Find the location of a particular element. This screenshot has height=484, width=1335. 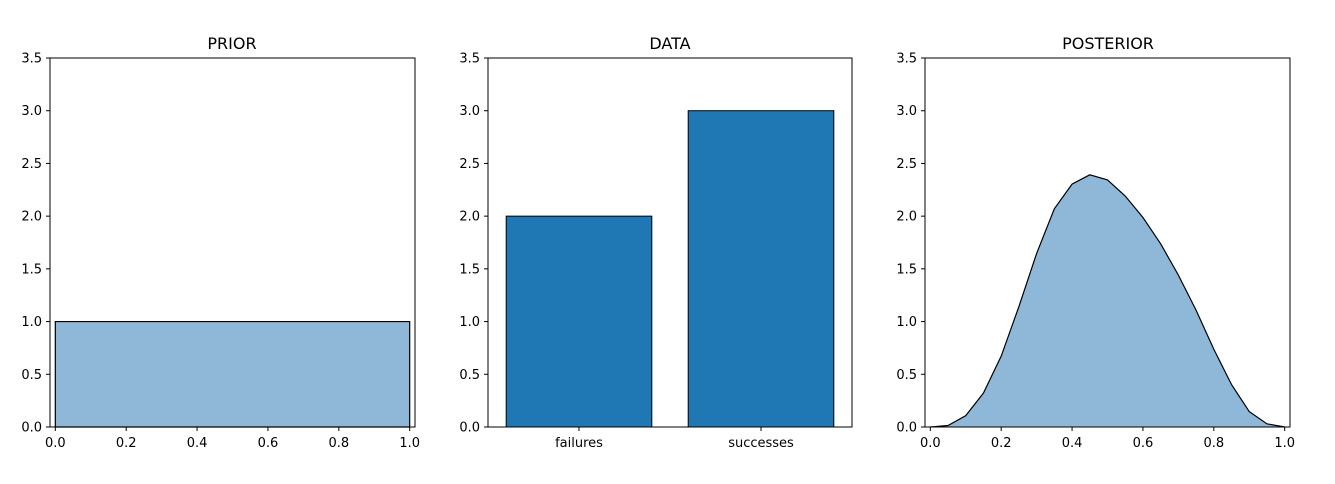

prior-ytick-label: 3.5 is located at coordinates (31, 59).